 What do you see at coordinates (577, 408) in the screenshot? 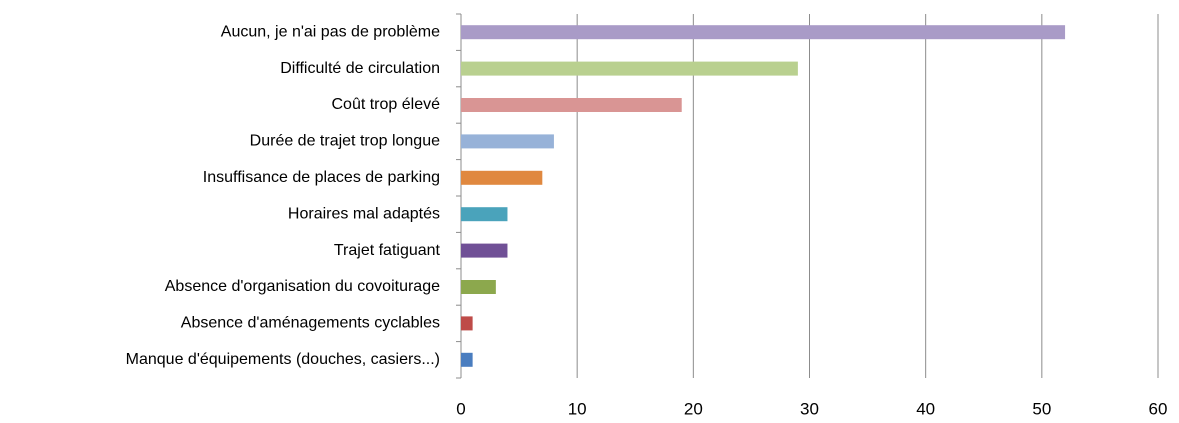
I see `x-tick-label: 10` at bounding box center [577, 408].